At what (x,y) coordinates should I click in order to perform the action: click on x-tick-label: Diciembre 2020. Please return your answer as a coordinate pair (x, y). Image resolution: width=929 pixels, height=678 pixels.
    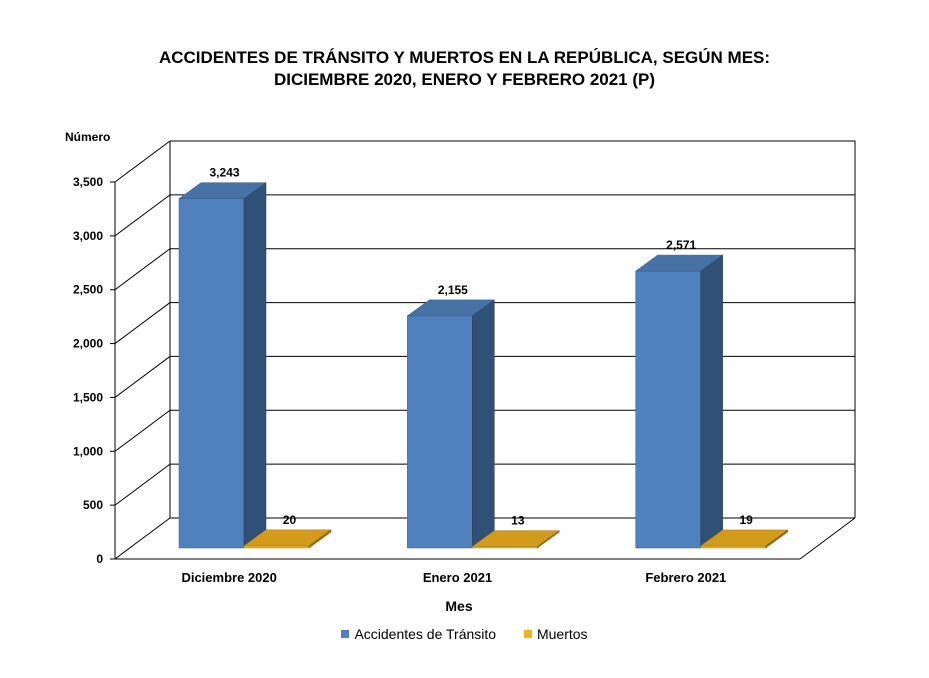
    Looking at the image, I should click on (228, 577).